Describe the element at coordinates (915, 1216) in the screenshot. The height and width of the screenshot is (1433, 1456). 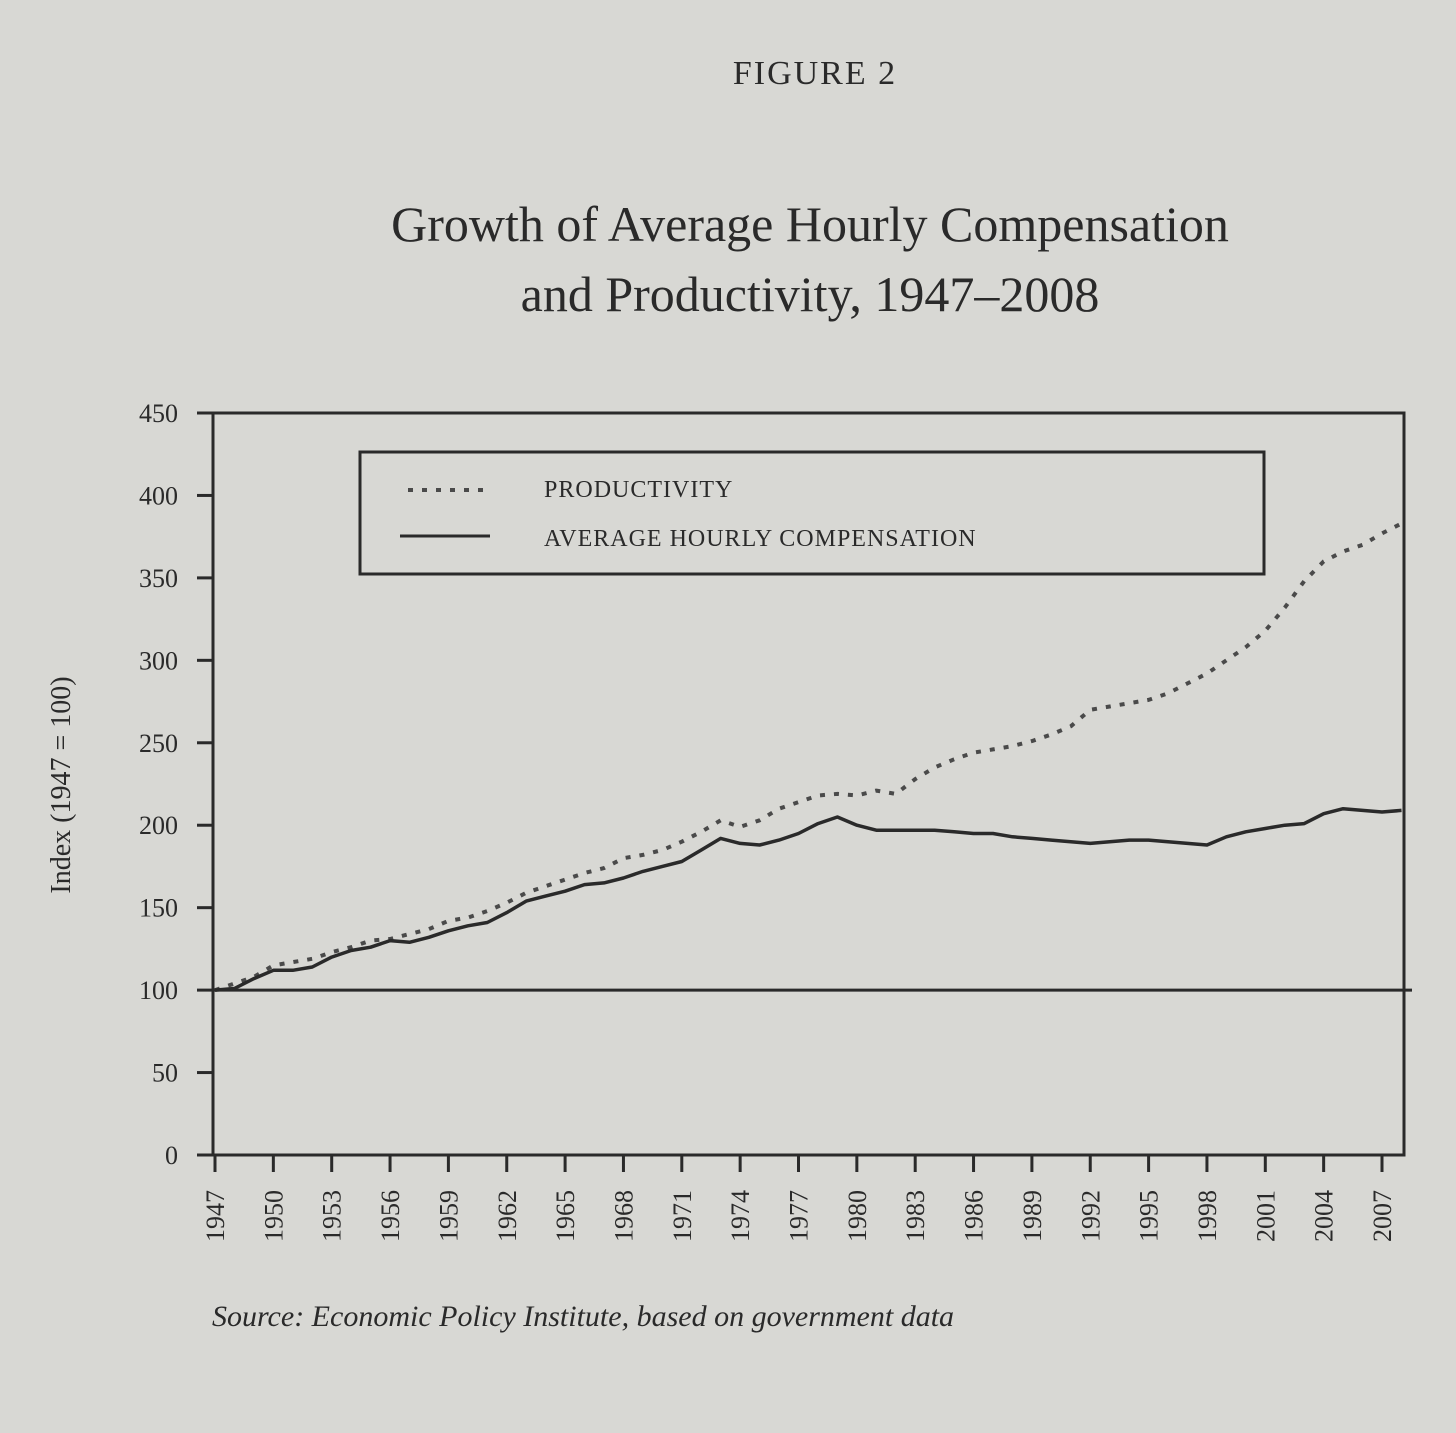
I see `x-tick-label: 1983` at that location.